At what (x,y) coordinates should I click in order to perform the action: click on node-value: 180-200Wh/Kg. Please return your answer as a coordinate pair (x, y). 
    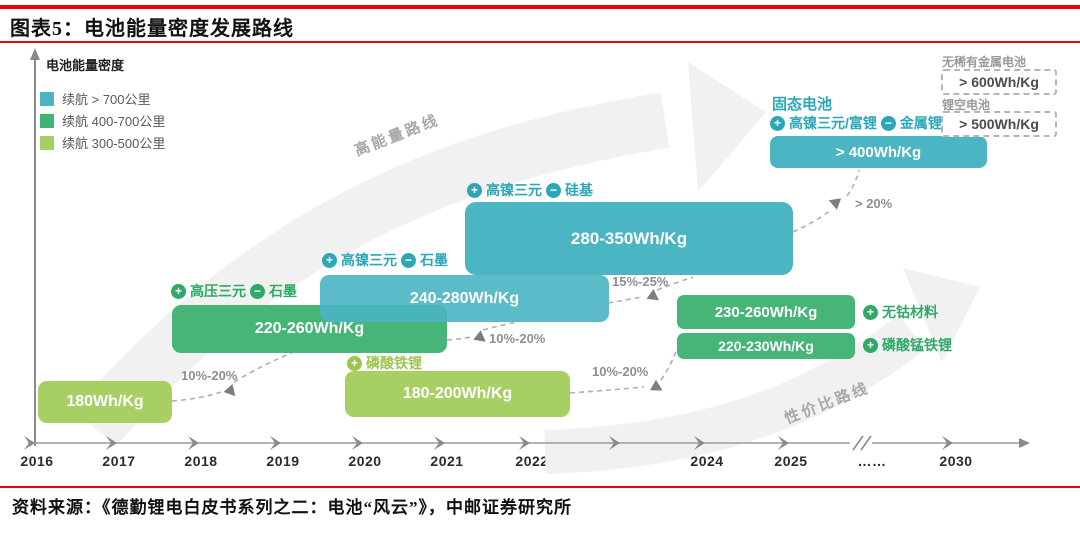
    Looking at the image, I should click on (457, 393).